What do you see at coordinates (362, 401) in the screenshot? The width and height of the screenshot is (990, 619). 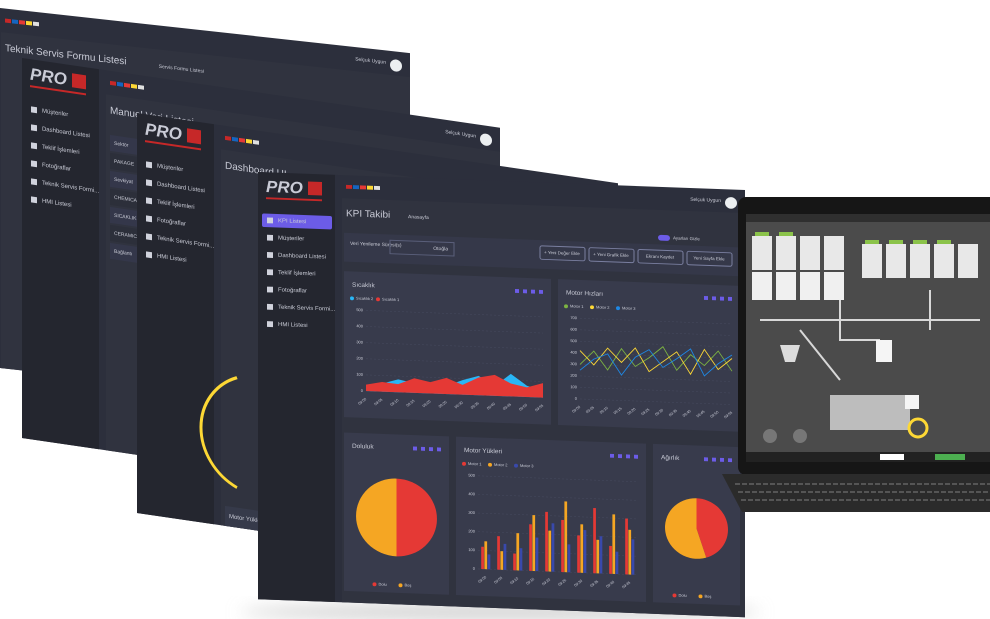 I see `x-tick-label: 09:00` at bounding box center [362, 401].